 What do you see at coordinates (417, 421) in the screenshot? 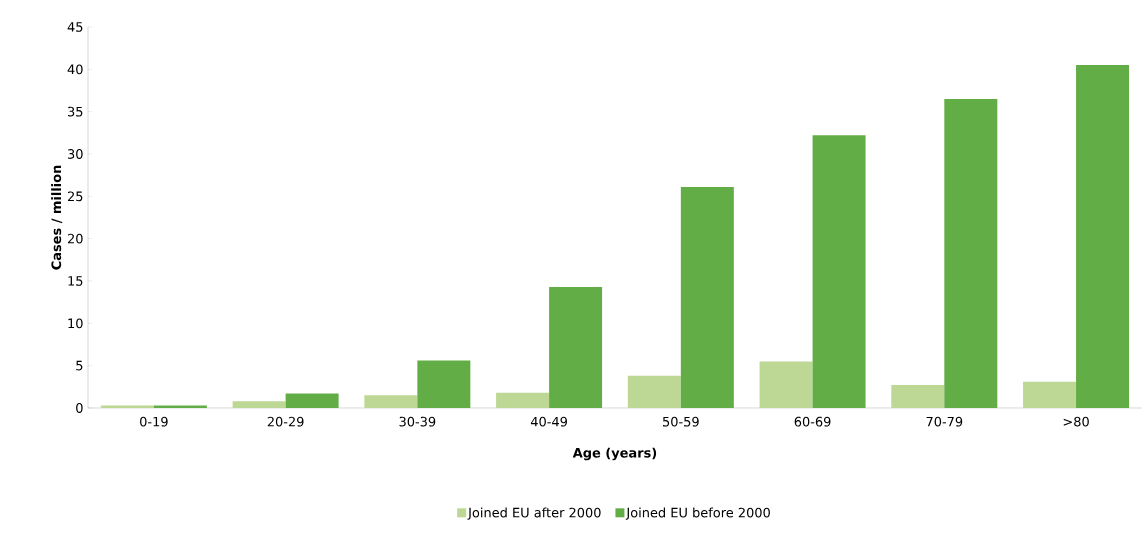
I see `x-tick-label: 30-39` at bounding box center [417, 421].